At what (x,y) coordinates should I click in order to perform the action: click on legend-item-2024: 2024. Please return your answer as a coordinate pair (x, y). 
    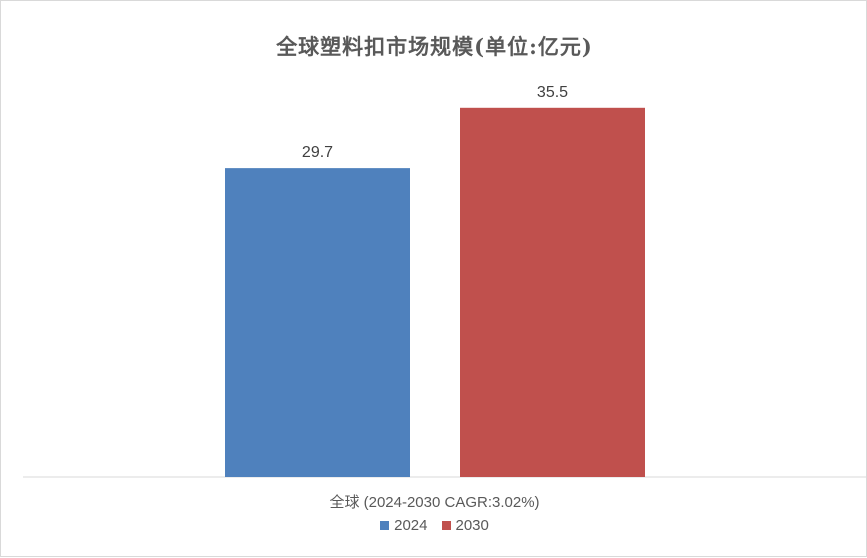
    Looking at the image, I should click on (404, 525).